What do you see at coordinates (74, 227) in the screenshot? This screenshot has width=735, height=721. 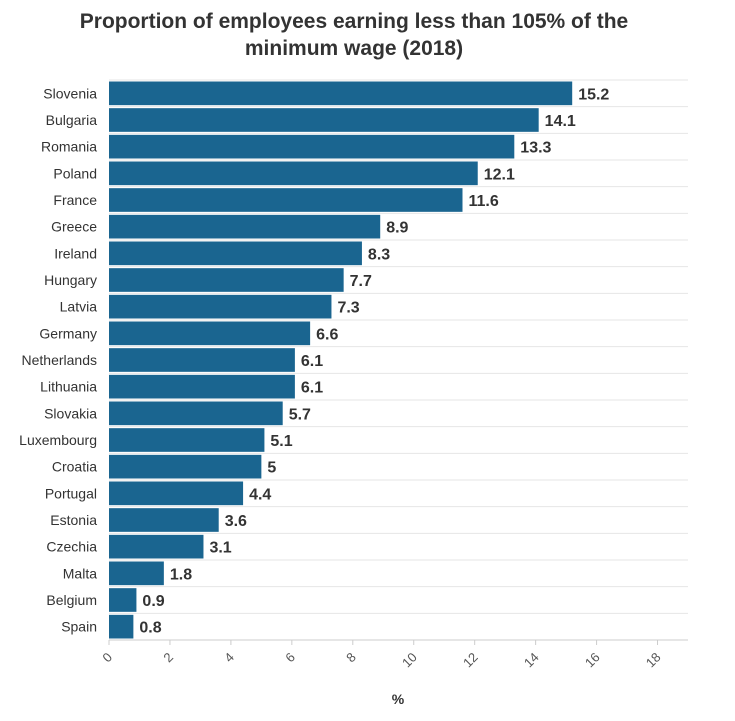 I see `category-label: Greece` at bounding box center [74, 227].